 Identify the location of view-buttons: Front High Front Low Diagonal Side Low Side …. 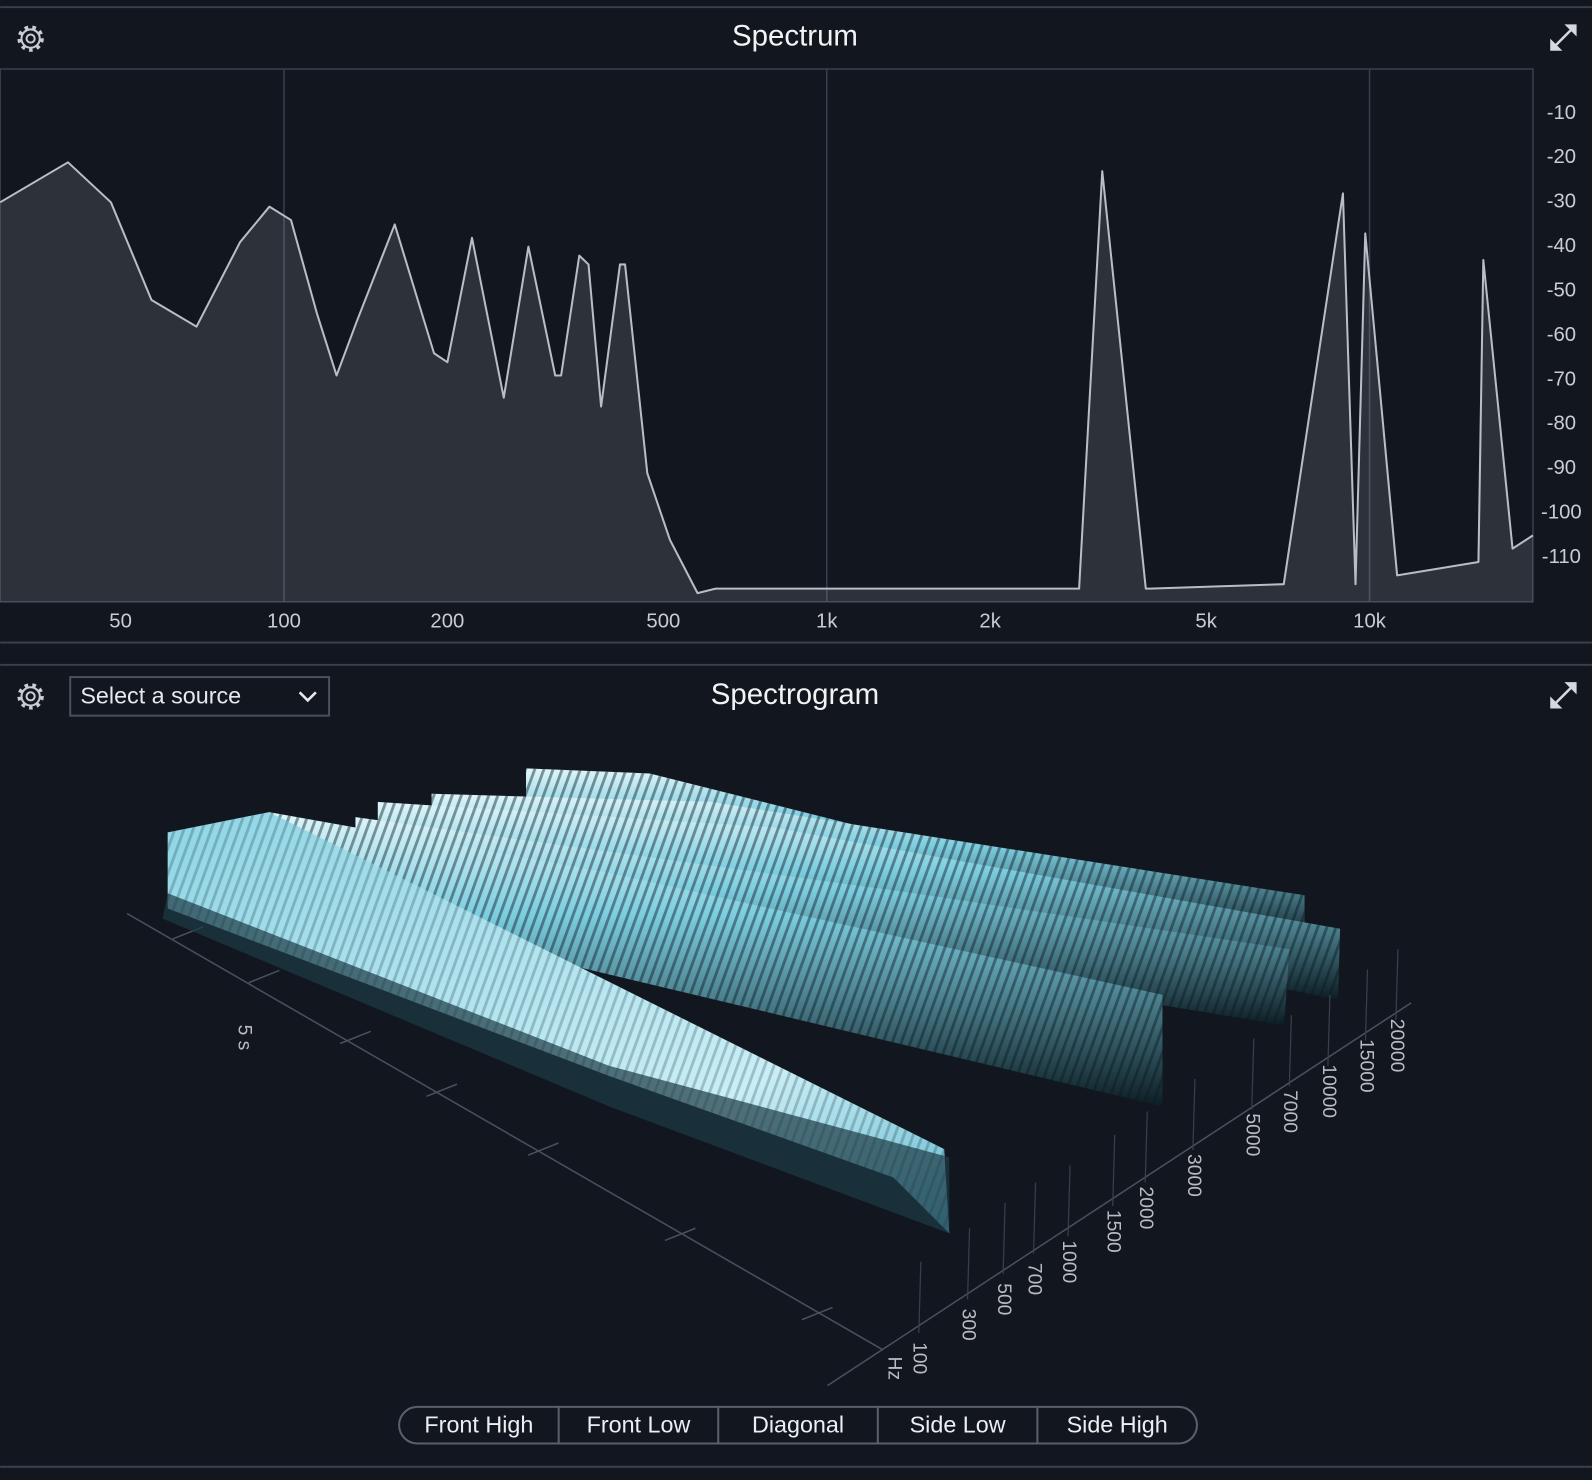
(798, 1425).